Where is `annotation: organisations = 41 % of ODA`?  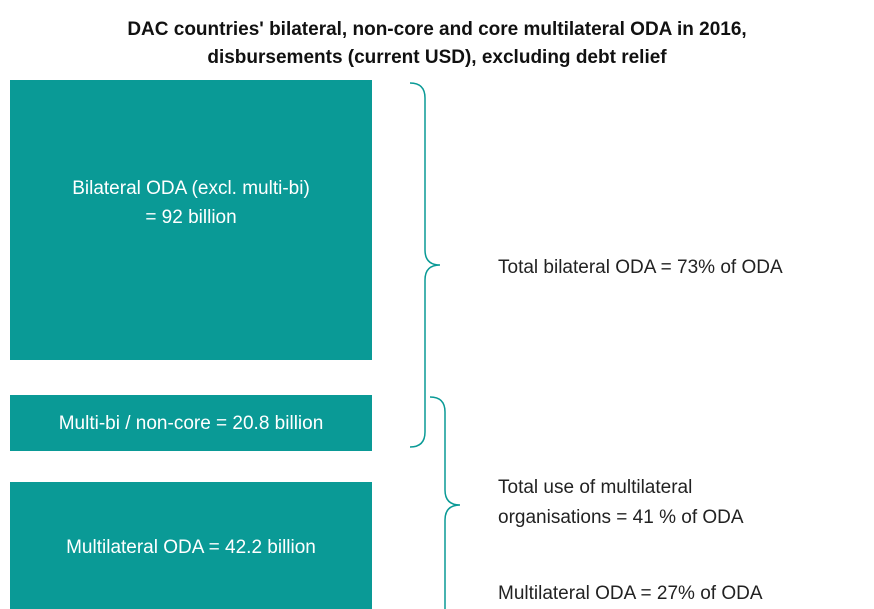 annotation: organisations = 41 % of ODA is located at coordinates (621, 517).